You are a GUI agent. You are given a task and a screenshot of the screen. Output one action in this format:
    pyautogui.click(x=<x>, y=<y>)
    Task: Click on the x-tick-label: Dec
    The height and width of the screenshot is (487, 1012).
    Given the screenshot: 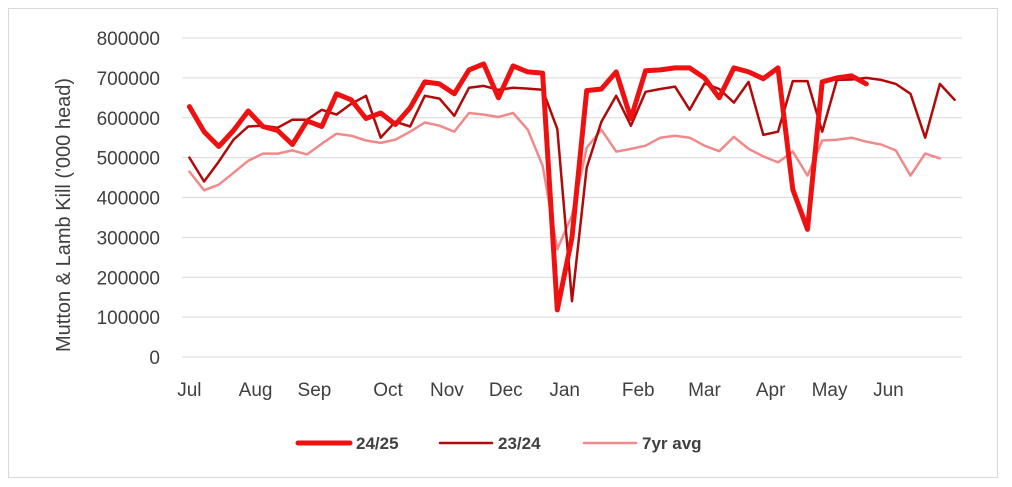 What is the action you would take?
    pyautogui.click(x=506, y=390)
    